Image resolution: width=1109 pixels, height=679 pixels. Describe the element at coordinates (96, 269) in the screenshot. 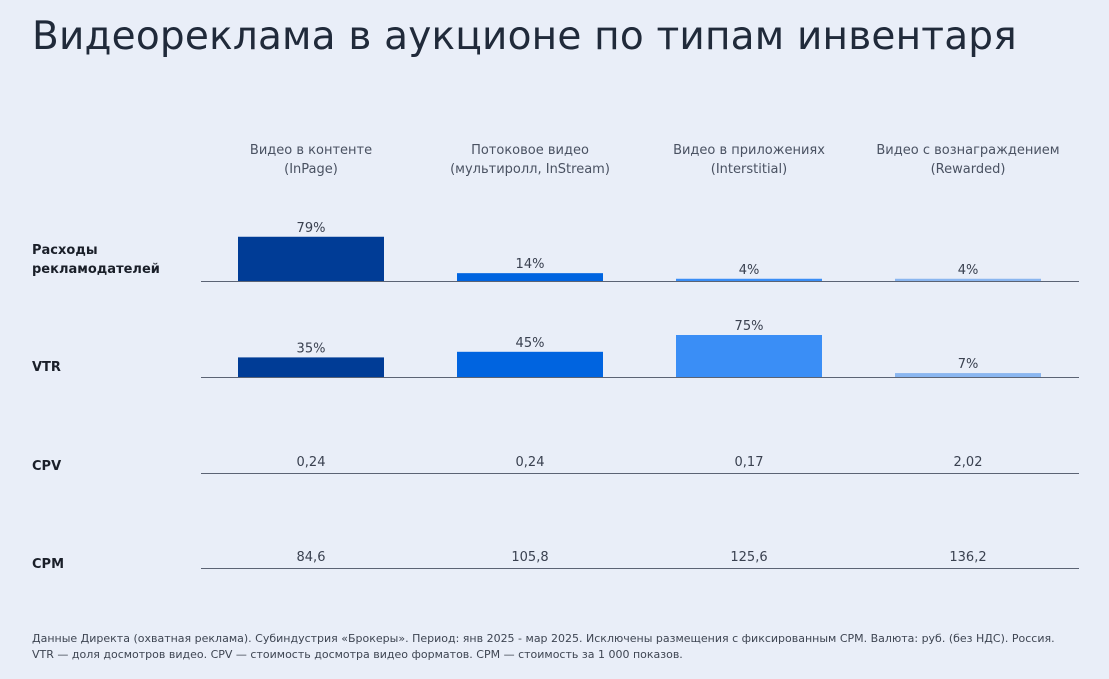

I see `row-label-line2: рекламодателей` at that location.